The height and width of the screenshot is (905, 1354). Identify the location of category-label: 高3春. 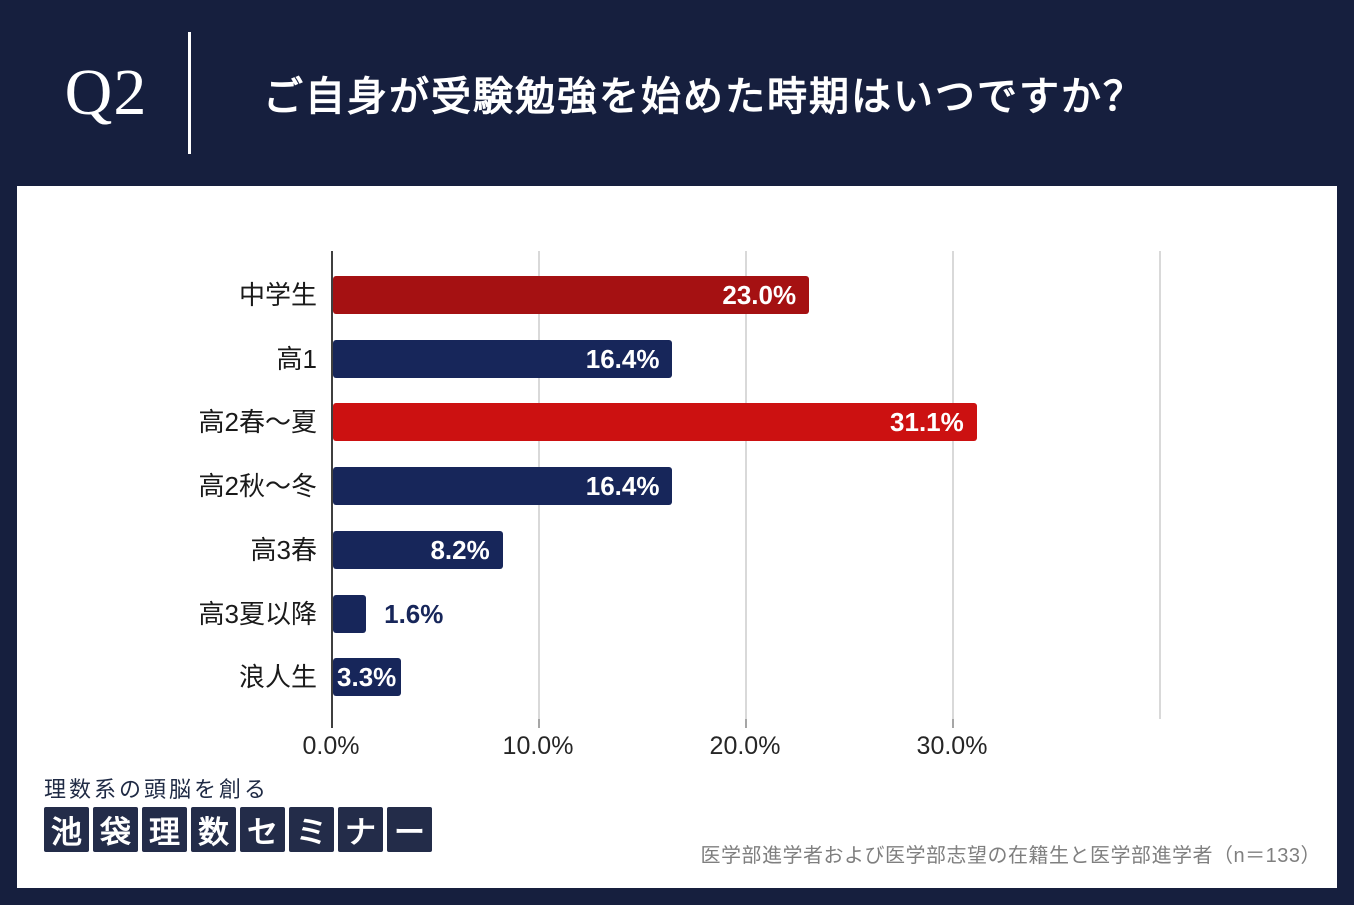
(283, 549).